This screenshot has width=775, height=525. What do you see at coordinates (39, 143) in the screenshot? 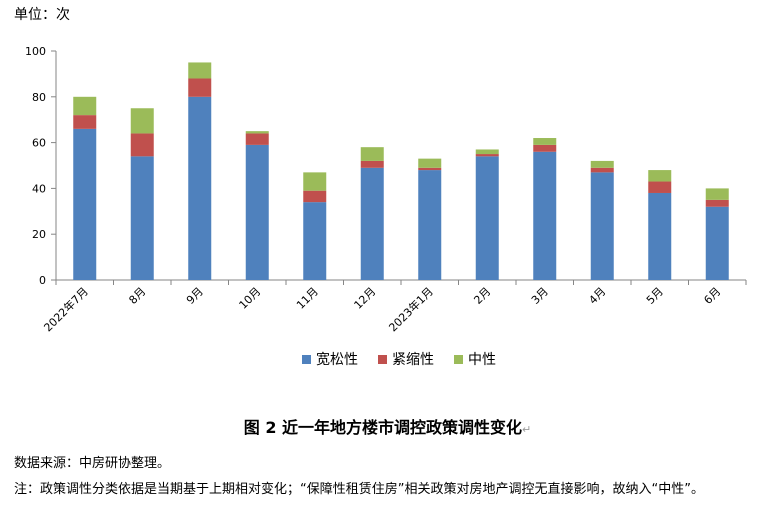
I see `y-tick-label: 60` at bounding box center [39, 143].